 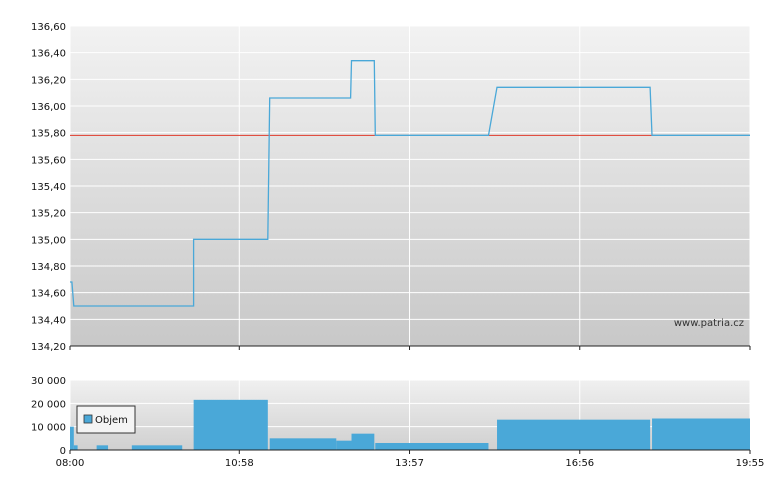 What do you see at coordinates (48, 381) in the screenshot?
I see `volume-y-tick-label: 30 000` at bounding box center [48, 381].